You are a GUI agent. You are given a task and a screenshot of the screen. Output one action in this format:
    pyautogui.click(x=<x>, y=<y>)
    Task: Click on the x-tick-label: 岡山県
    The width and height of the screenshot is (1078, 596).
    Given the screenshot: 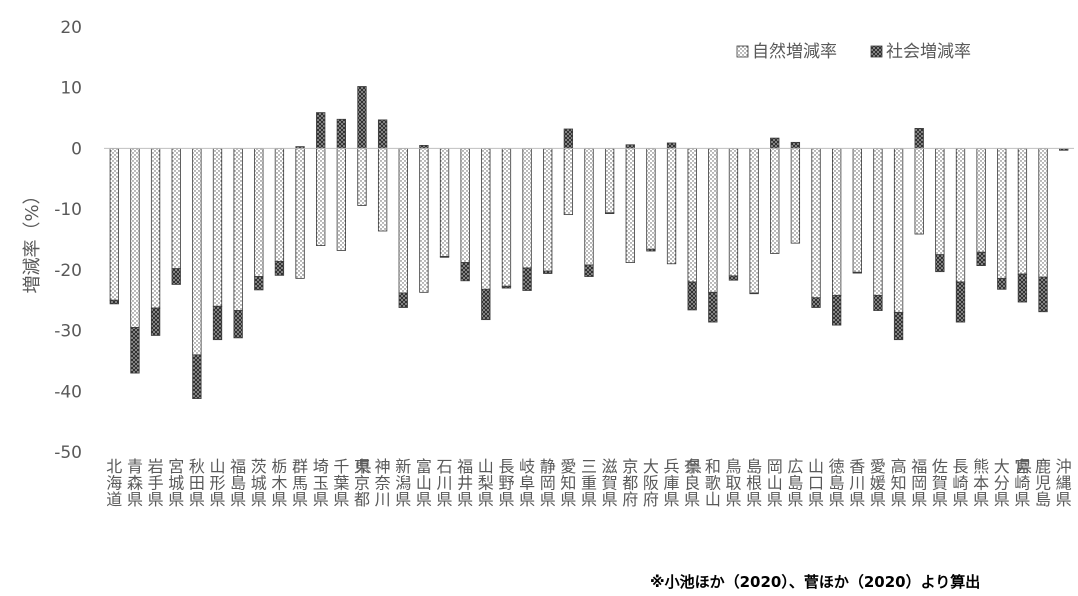 What is the action you would take?
    pyautogui.click(x=775, y=483)
    